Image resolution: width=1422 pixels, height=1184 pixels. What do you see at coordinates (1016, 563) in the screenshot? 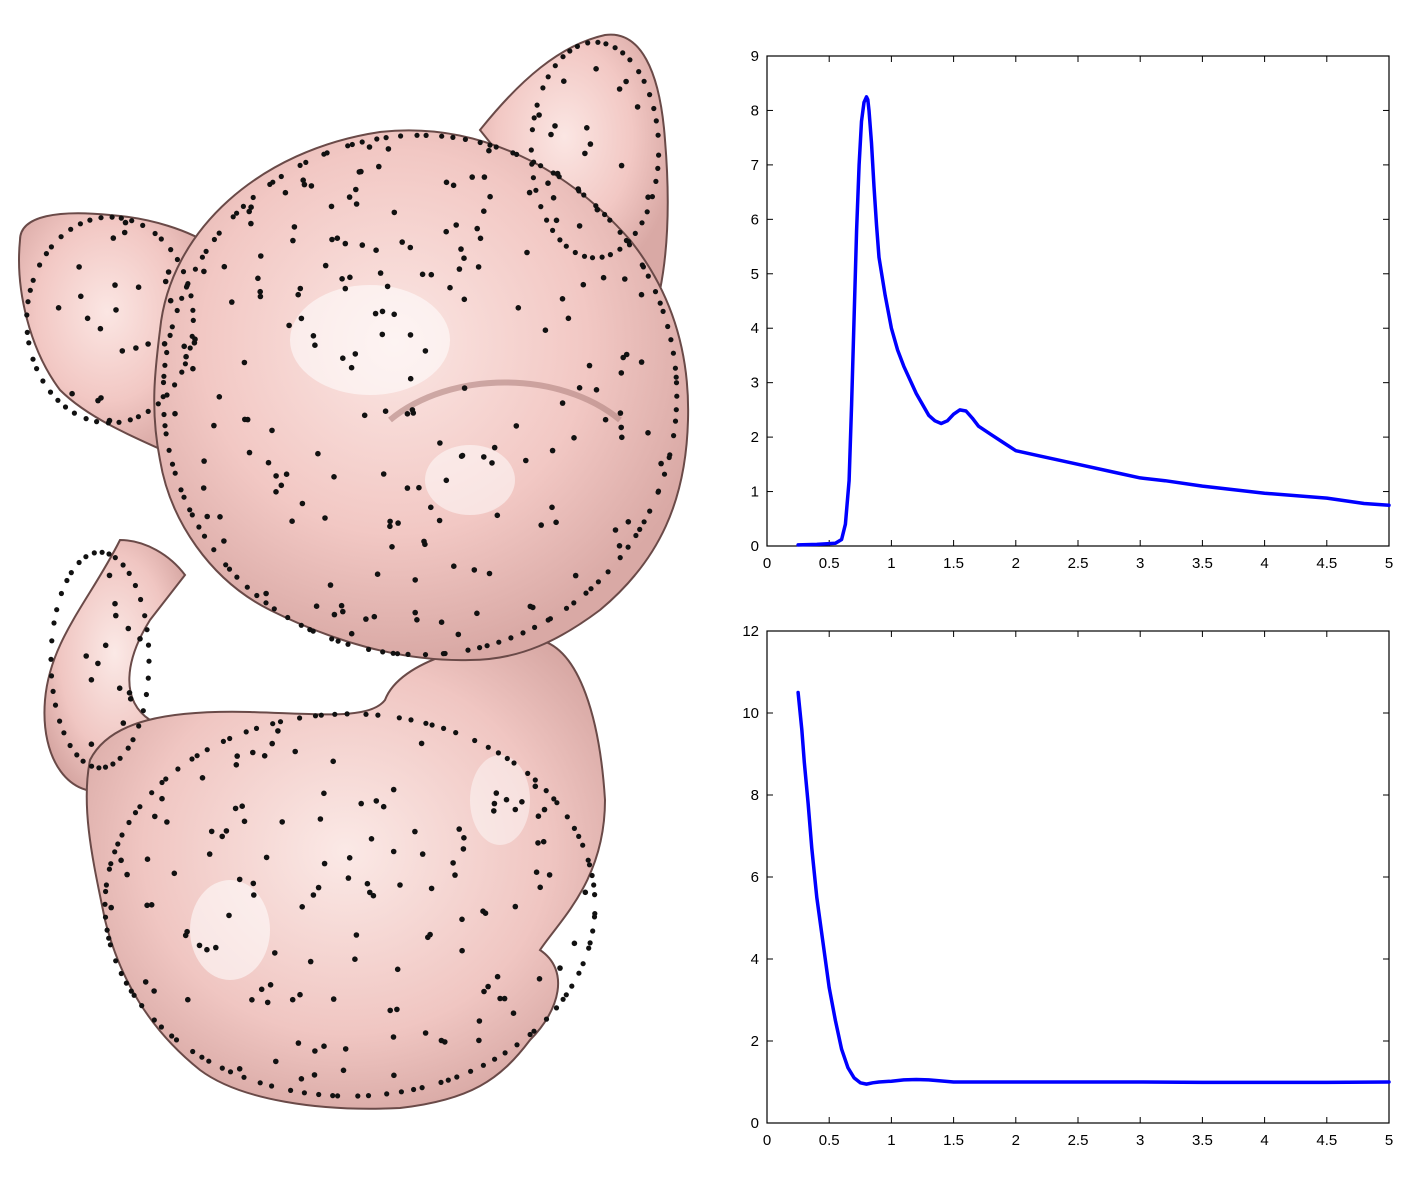
I see `x-tick-label-0-4: 2` at bounding box center [1016, 563].